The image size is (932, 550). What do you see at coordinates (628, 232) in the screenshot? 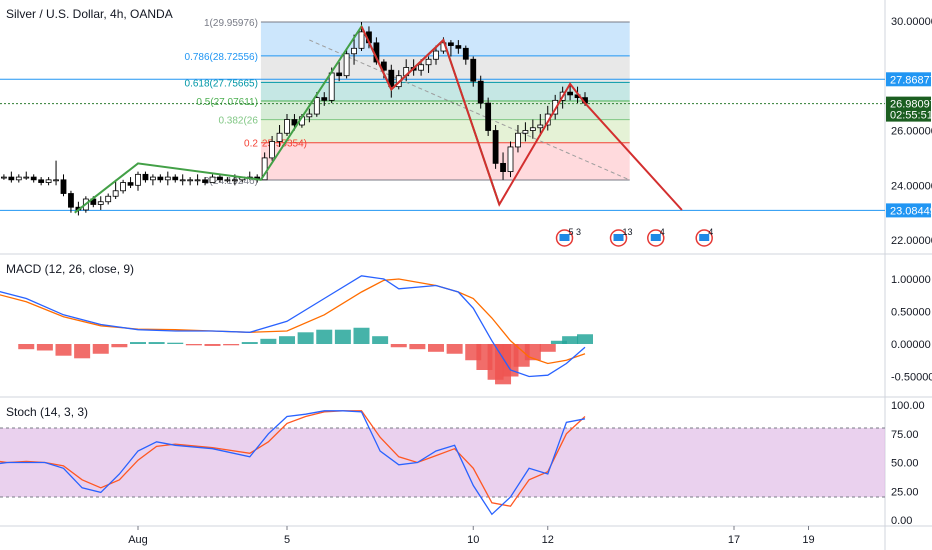
I see `event-label: 13` at bounding box center [628, 232].